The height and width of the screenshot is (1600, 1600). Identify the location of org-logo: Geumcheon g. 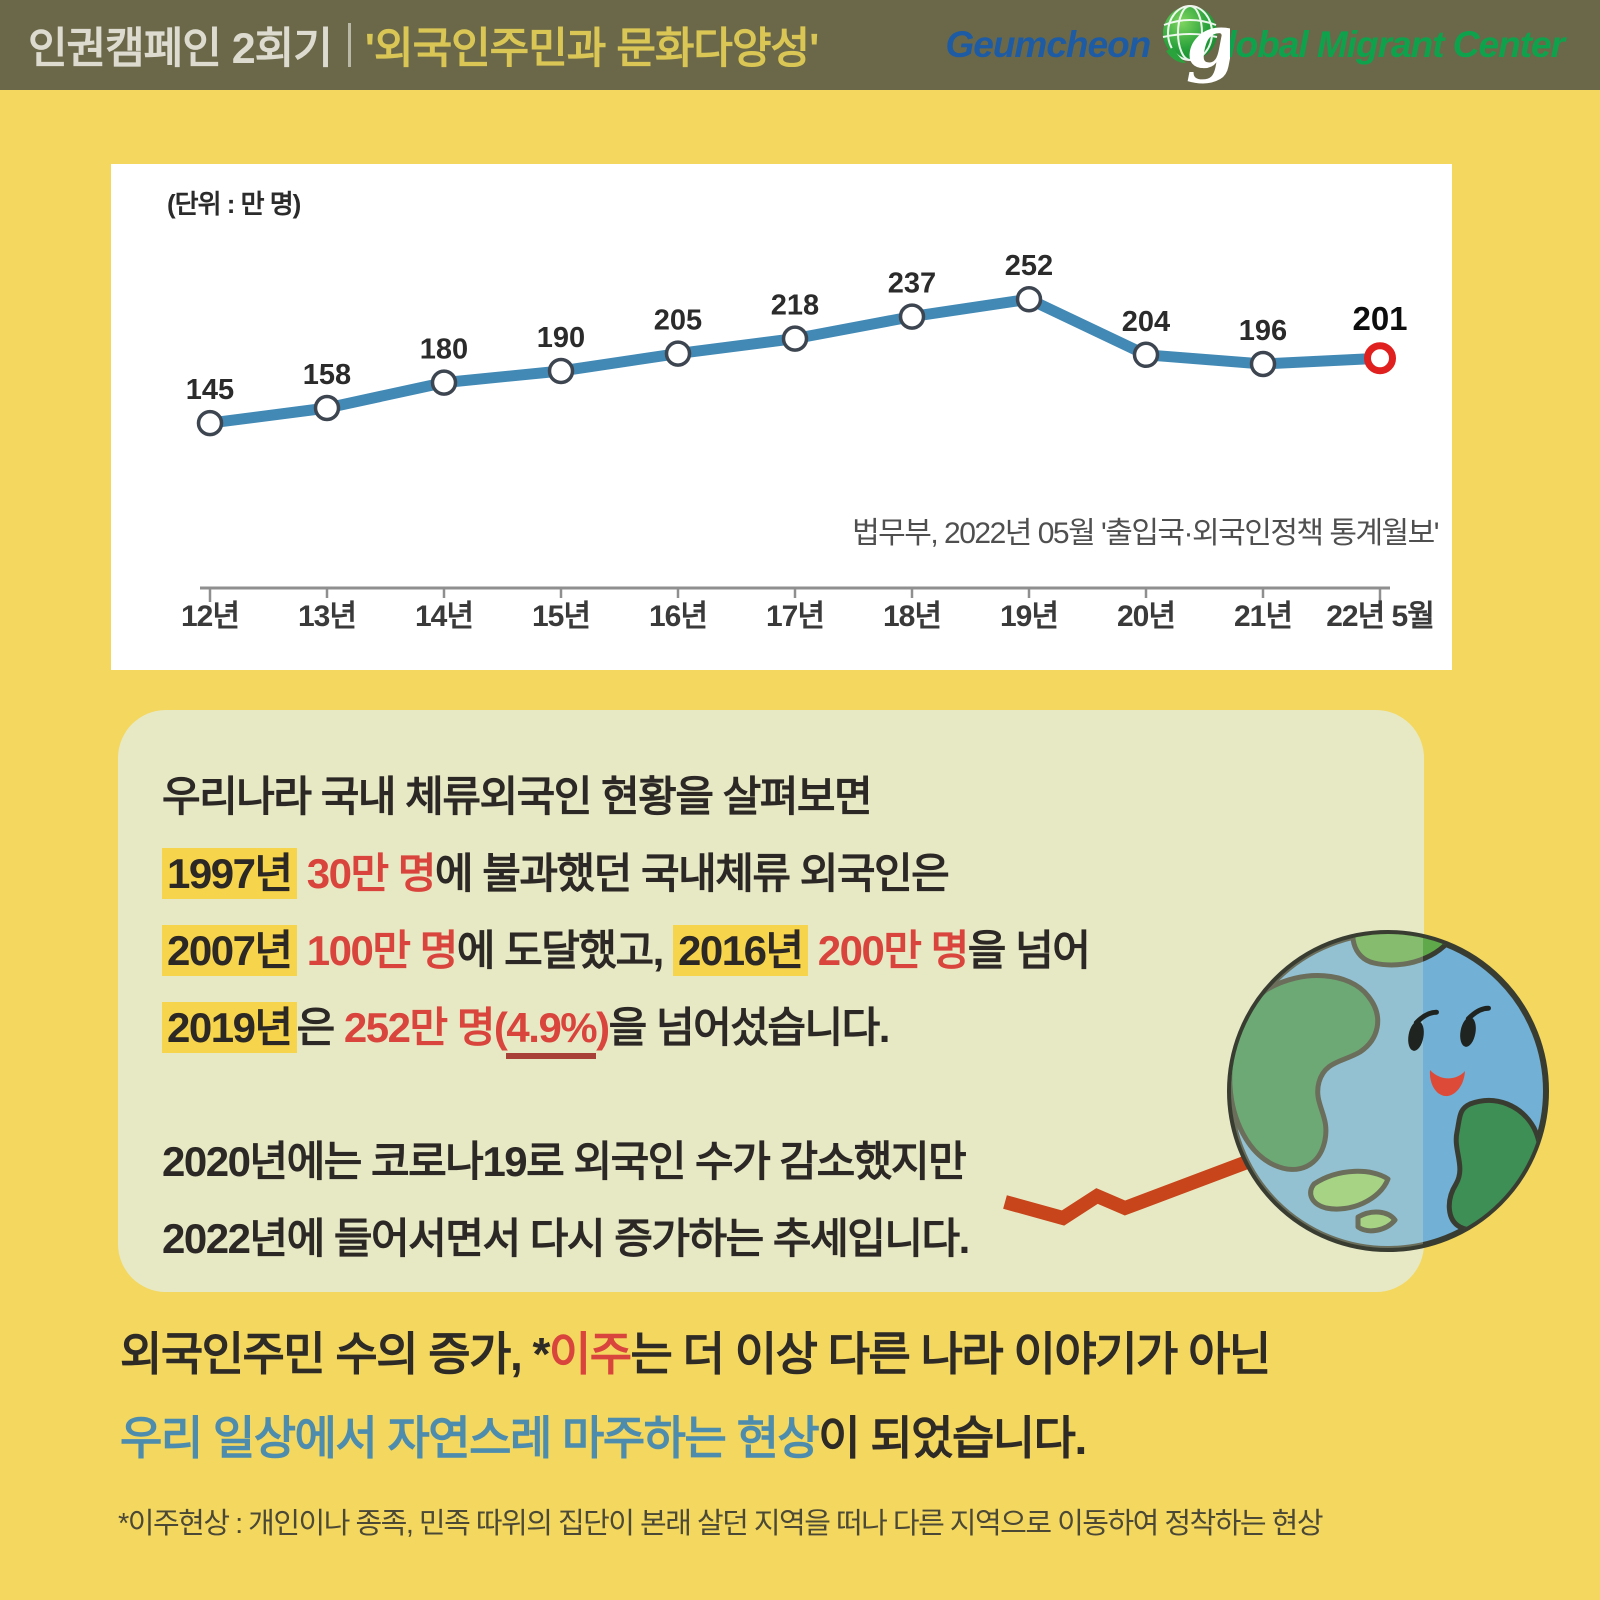
(1255, 44).